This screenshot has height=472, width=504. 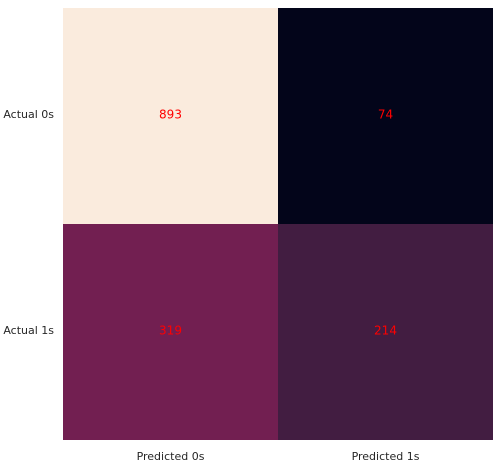 I want to click on y-tick-label-0: Actual 0s, so click(x=28, y=114).